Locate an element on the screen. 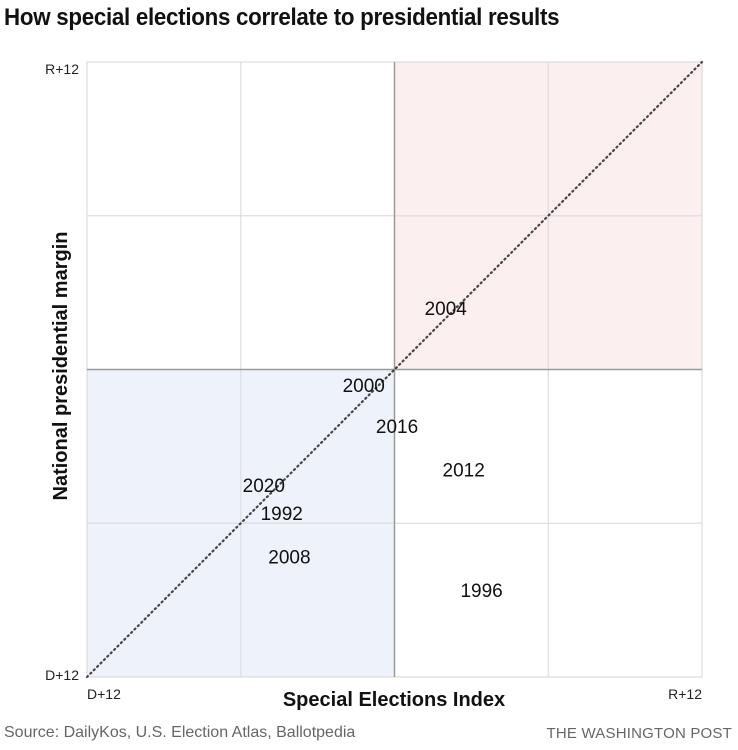 This screenshot has width=738, height=750. point-label-2008: 2008 is located at coordinates (289, 558).